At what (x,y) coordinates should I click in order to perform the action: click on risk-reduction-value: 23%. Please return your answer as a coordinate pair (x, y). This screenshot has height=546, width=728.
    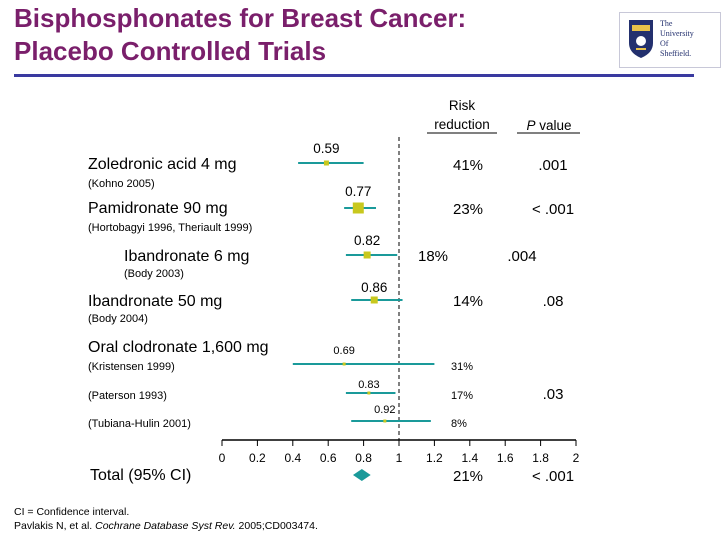
    Looking at the image, I should click on (468, 209).